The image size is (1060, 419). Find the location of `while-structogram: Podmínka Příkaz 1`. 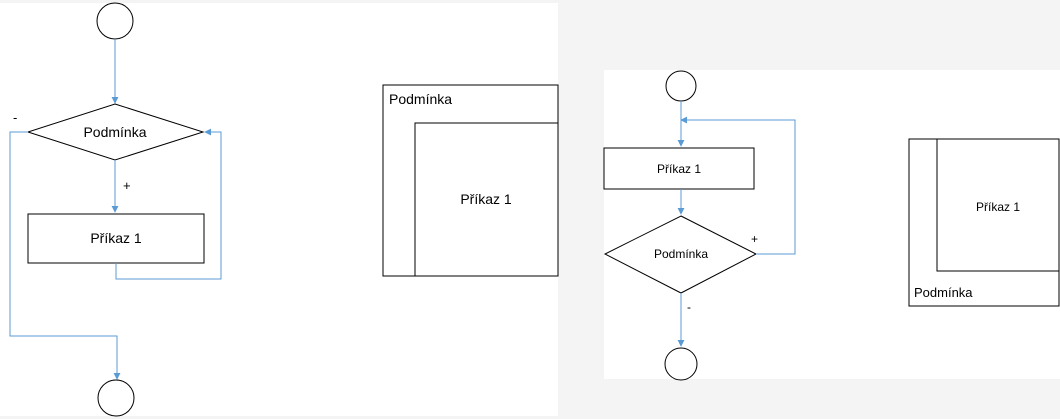

while-structogram: Podmínka Příkaz 1 is located at coordinates (470, 180).